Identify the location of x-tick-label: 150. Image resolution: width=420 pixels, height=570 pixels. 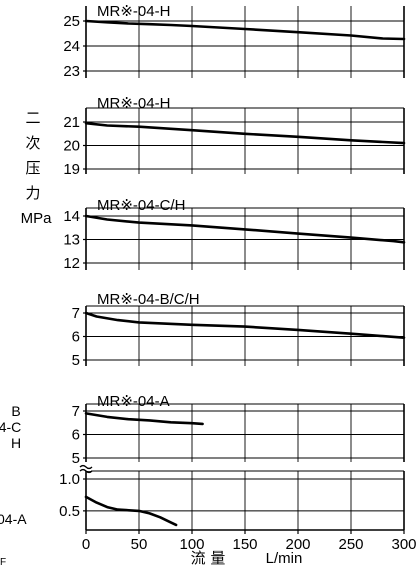
(244, 544).